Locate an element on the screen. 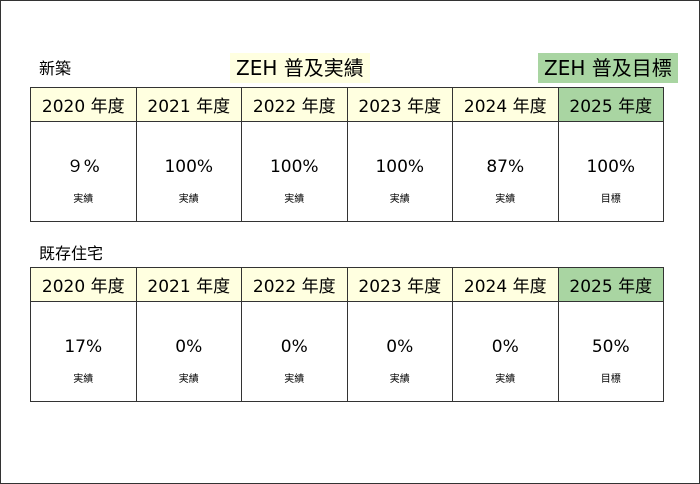 The height and width of the screenshot is (484, 700). target-title: ZEH 普及目標 is located at coordinates (608, 68).